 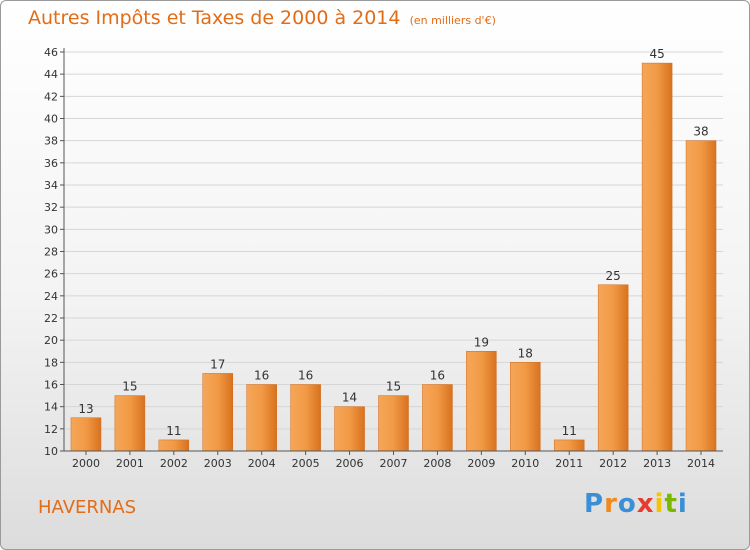 I want to click on x-tick-label: 2013, so click(x=657, y=463).